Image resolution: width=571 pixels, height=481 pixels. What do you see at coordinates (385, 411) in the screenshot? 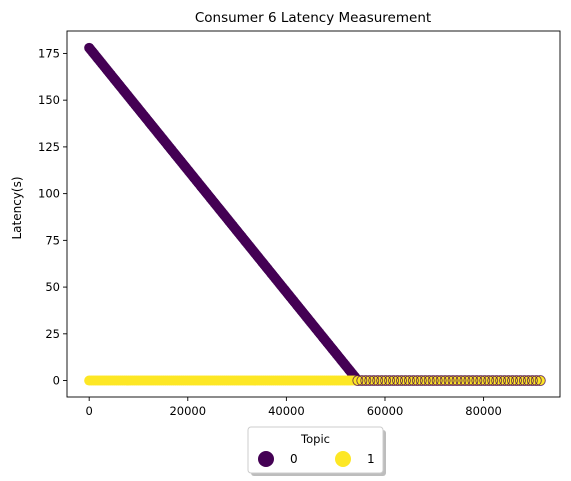
I see `x-tick-label: 60000` at bounding box center [385, 411].